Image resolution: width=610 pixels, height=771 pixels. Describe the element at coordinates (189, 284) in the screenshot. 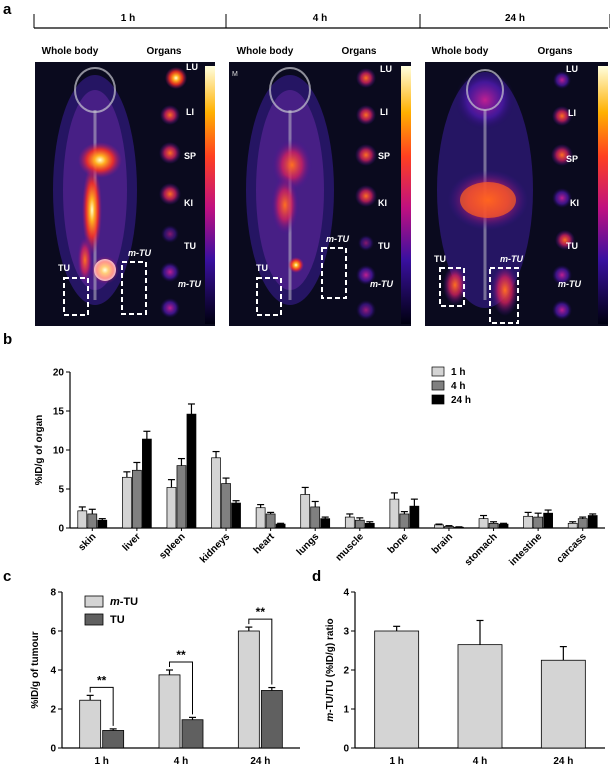

I see `organ-label-mtu-1h: m-TU` at that location.